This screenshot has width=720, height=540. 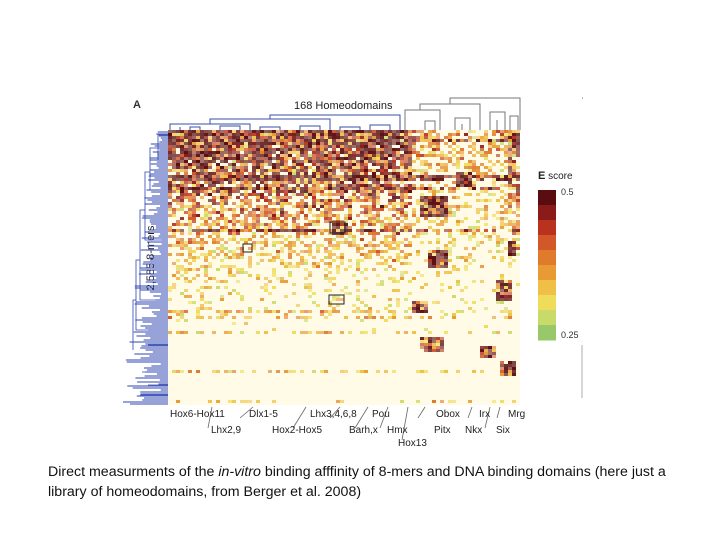 I want to click on cluster-label: Lhx2,9, so click(x=226, y=430).